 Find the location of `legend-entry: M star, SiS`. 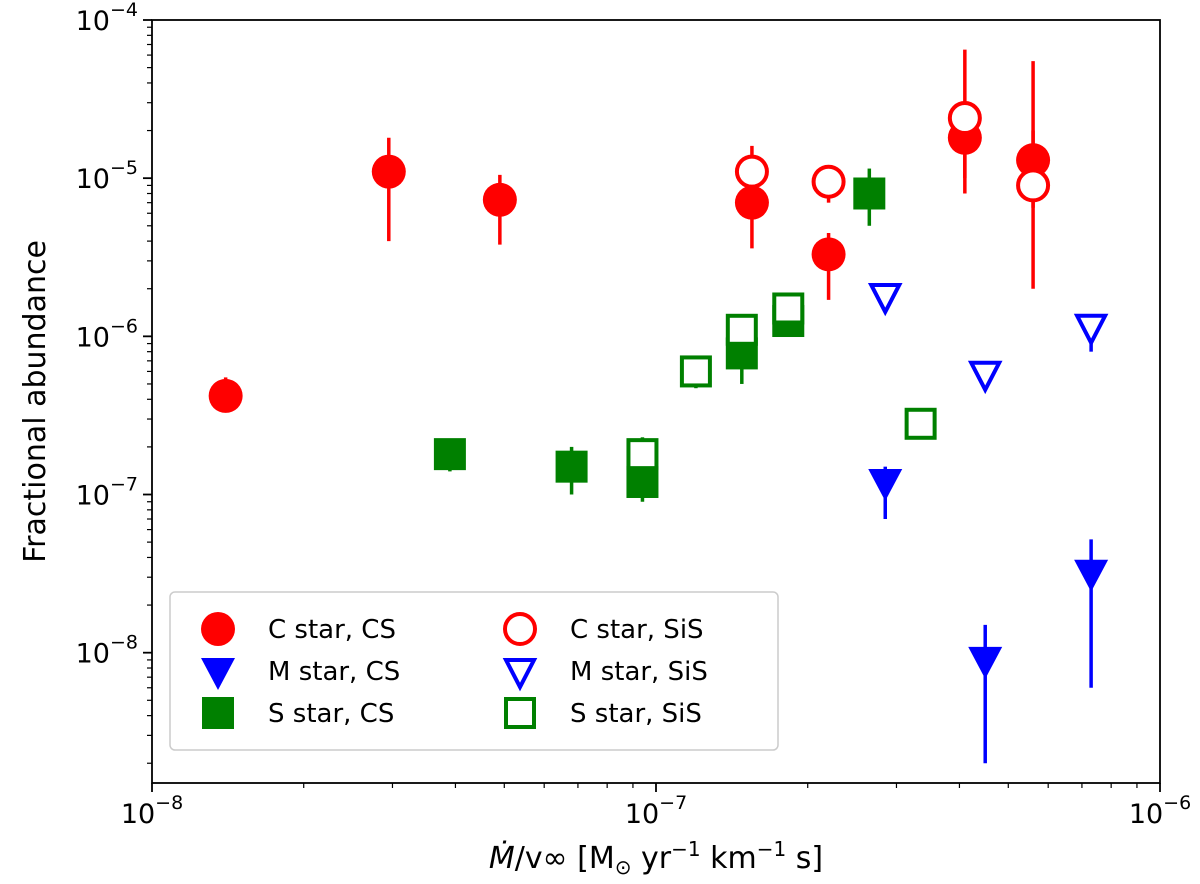

legend-entry: M star, SiS is located at coordinates (605, 674).